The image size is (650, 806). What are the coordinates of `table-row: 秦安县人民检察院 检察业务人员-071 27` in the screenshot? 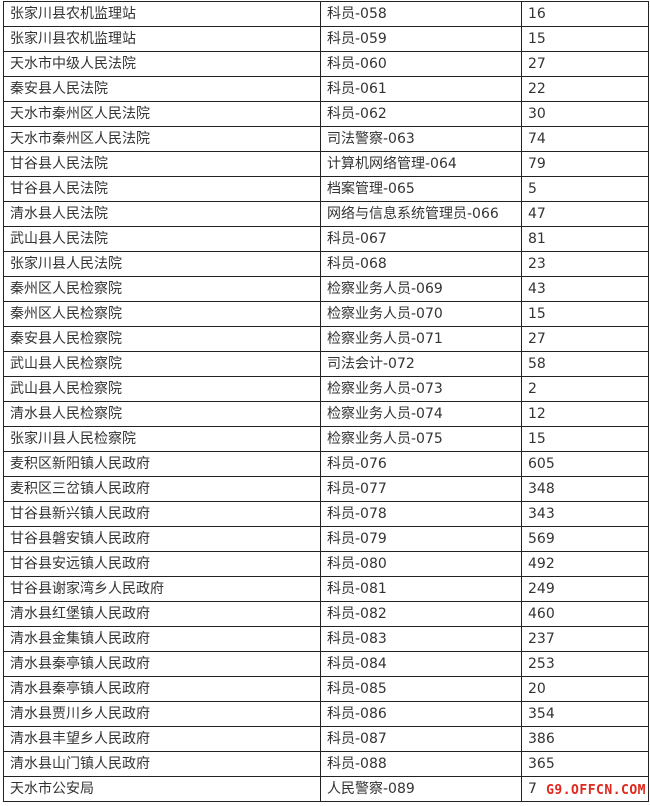 It's located at (326, 339).